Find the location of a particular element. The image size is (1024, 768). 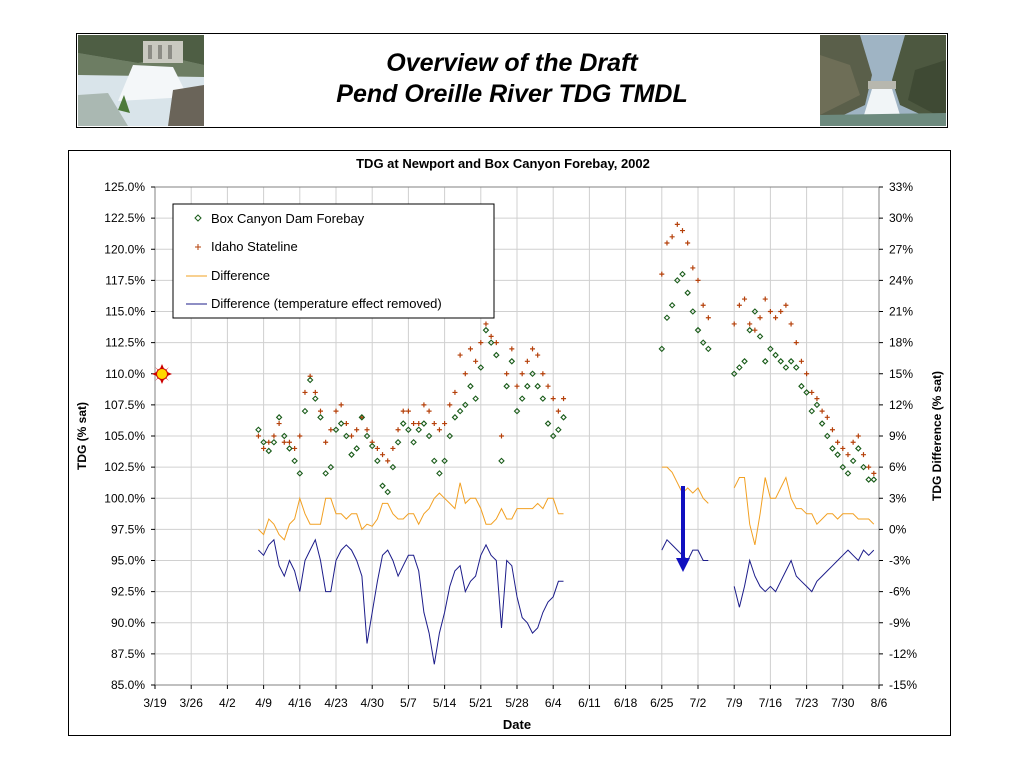

legend-item-difference-temp: Difference (temperature effect removed) is located at coordinates (314, 303).